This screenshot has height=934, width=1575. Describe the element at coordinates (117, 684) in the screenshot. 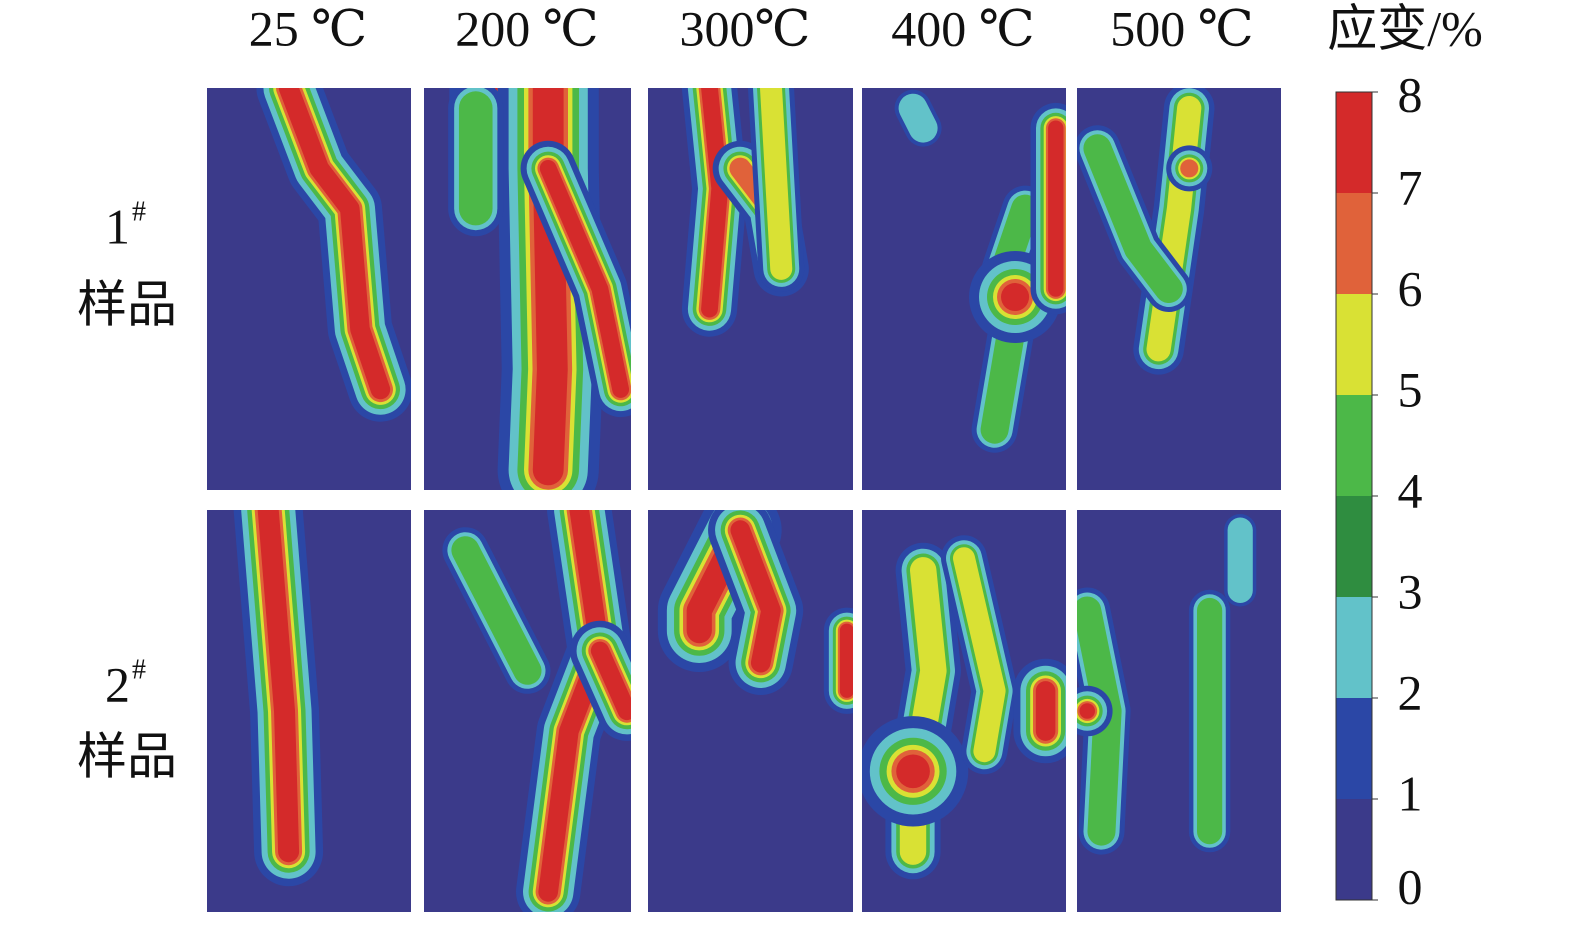

I see `row-number: 2` at that location.